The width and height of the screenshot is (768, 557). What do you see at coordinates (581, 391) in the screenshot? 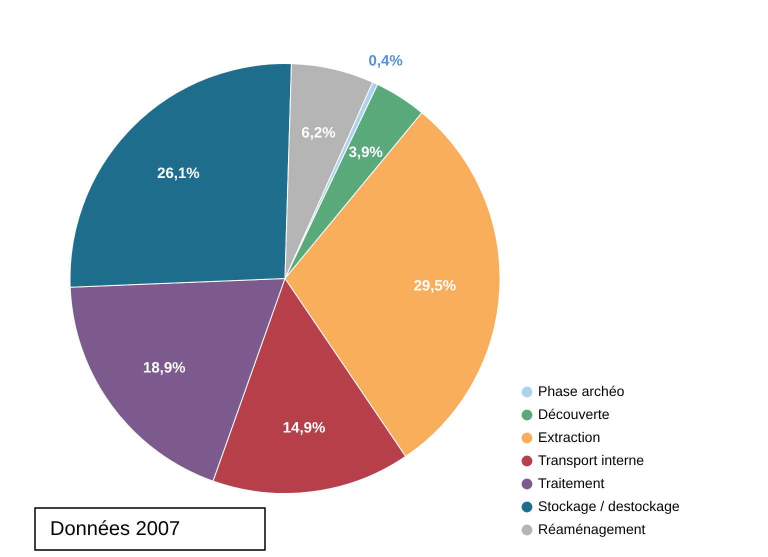
I see `legend-label: Phase archéo` at bounding box center [581, 391].